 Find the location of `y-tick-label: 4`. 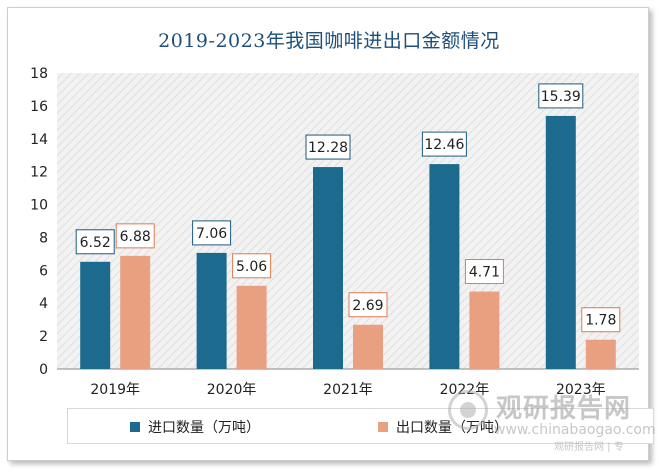

y-tick-label: 4 is located at coordinates (43, 304).